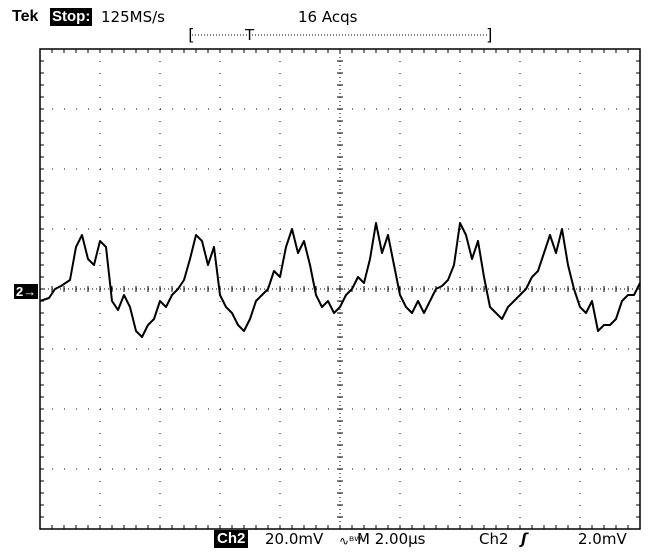  I want to click on trigger-position-marker: T, so click(249, 35).